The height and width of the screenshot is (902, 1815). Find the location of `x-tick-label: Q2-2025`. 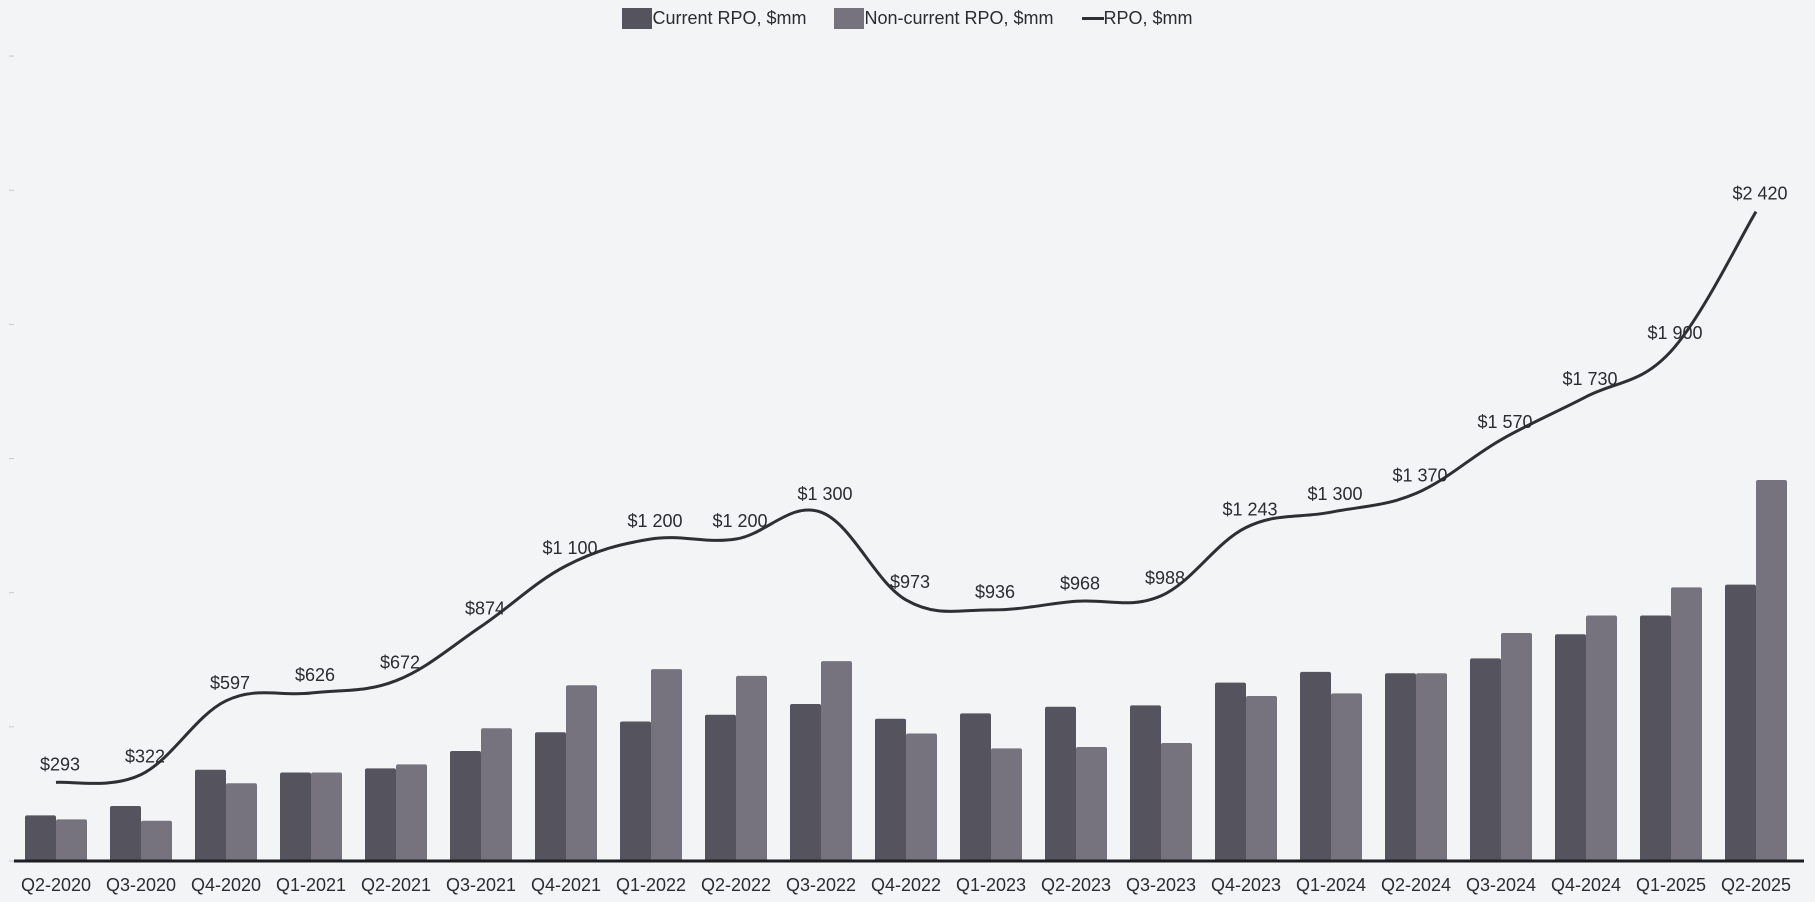

x-tick-label: Q2-2025 is located at coordinates (1756, 885).